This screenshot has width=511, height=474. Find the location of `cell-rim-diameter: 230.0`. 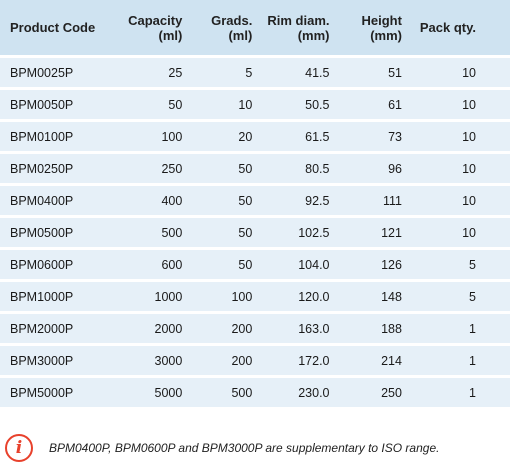

cell-rim-diameter: 230.0 is located at coordinates (294, 392).